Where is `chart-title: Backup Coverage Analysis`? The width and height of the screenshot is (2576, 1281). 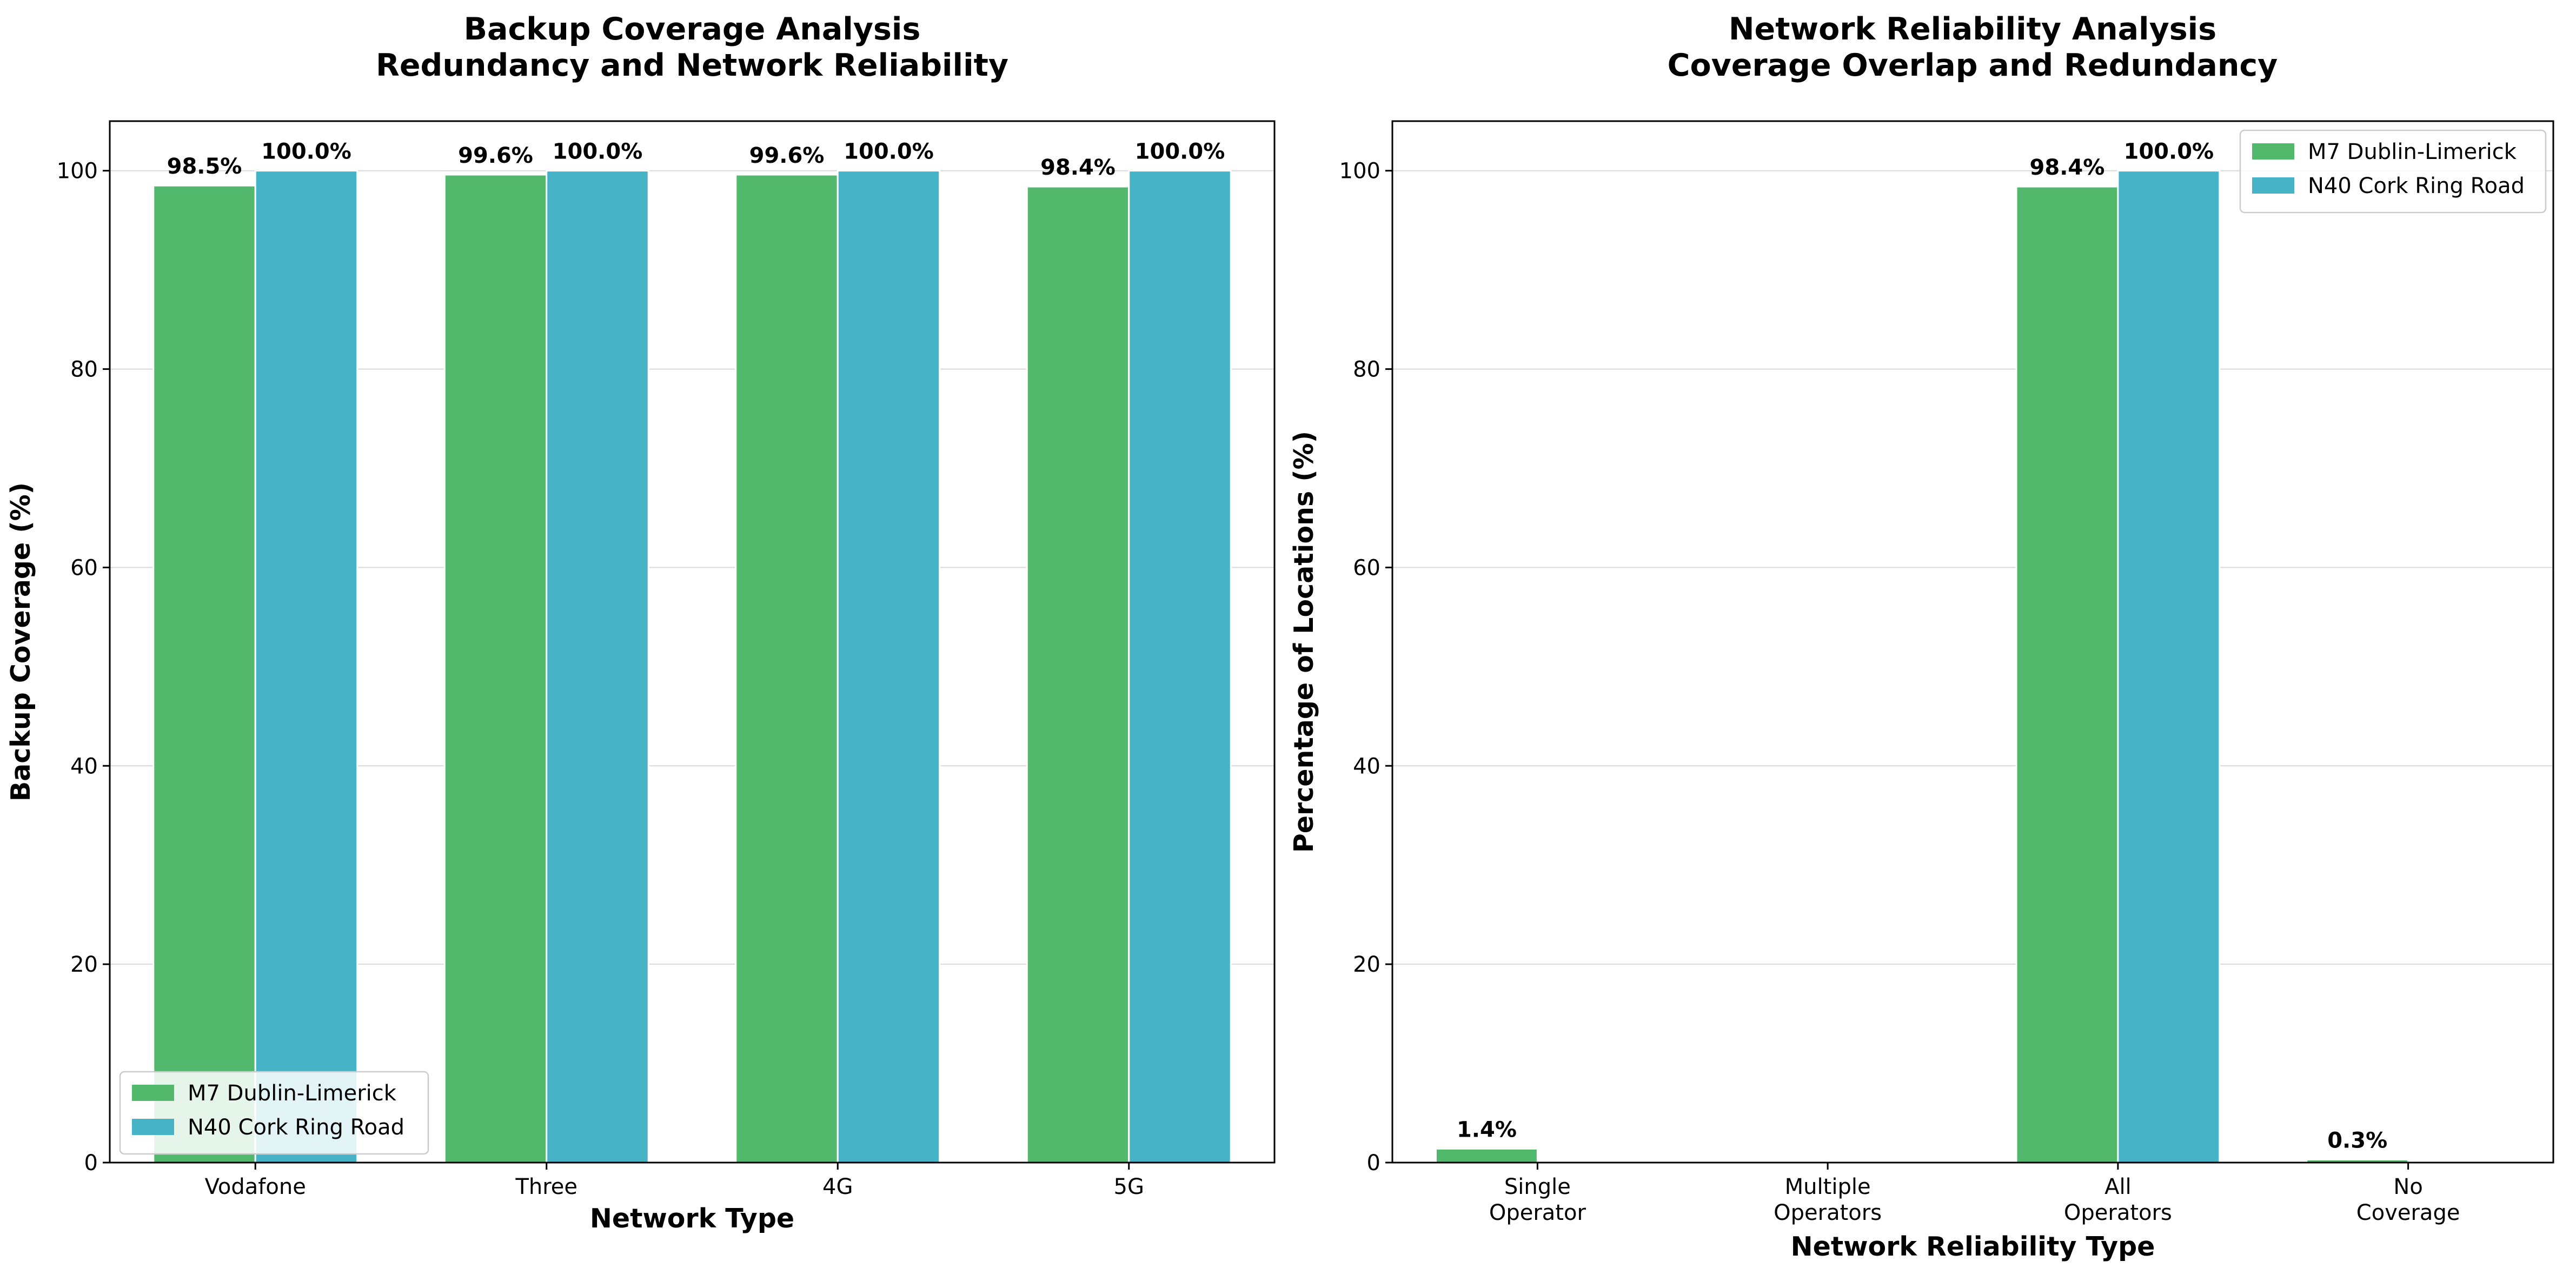 chart-title: Backup Coverage Analysis is located at coordinates (692, 29).